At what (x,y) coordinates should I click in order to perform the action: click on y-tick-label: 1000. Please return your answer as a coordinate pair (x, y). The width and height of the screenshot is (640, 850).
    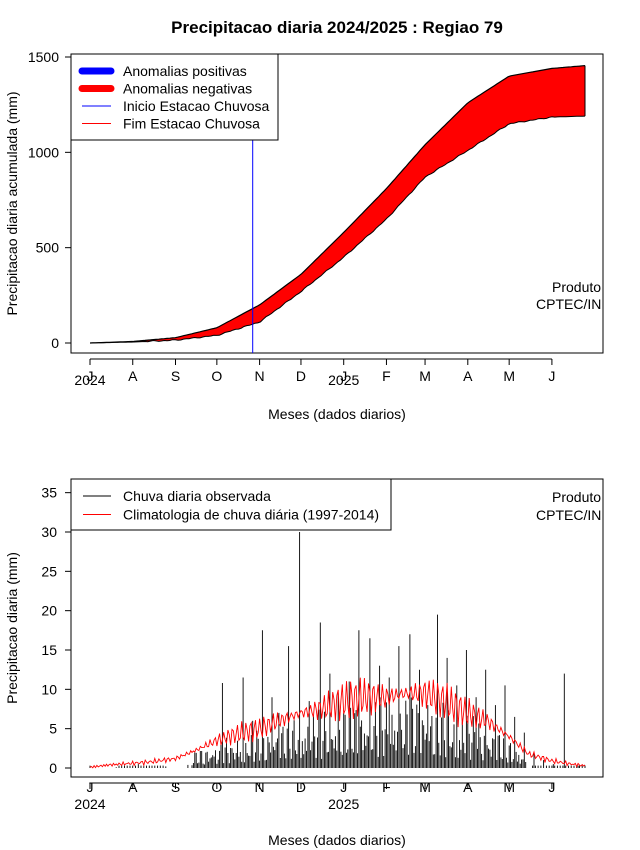
    Looking at the image, I should click on (43, 152).